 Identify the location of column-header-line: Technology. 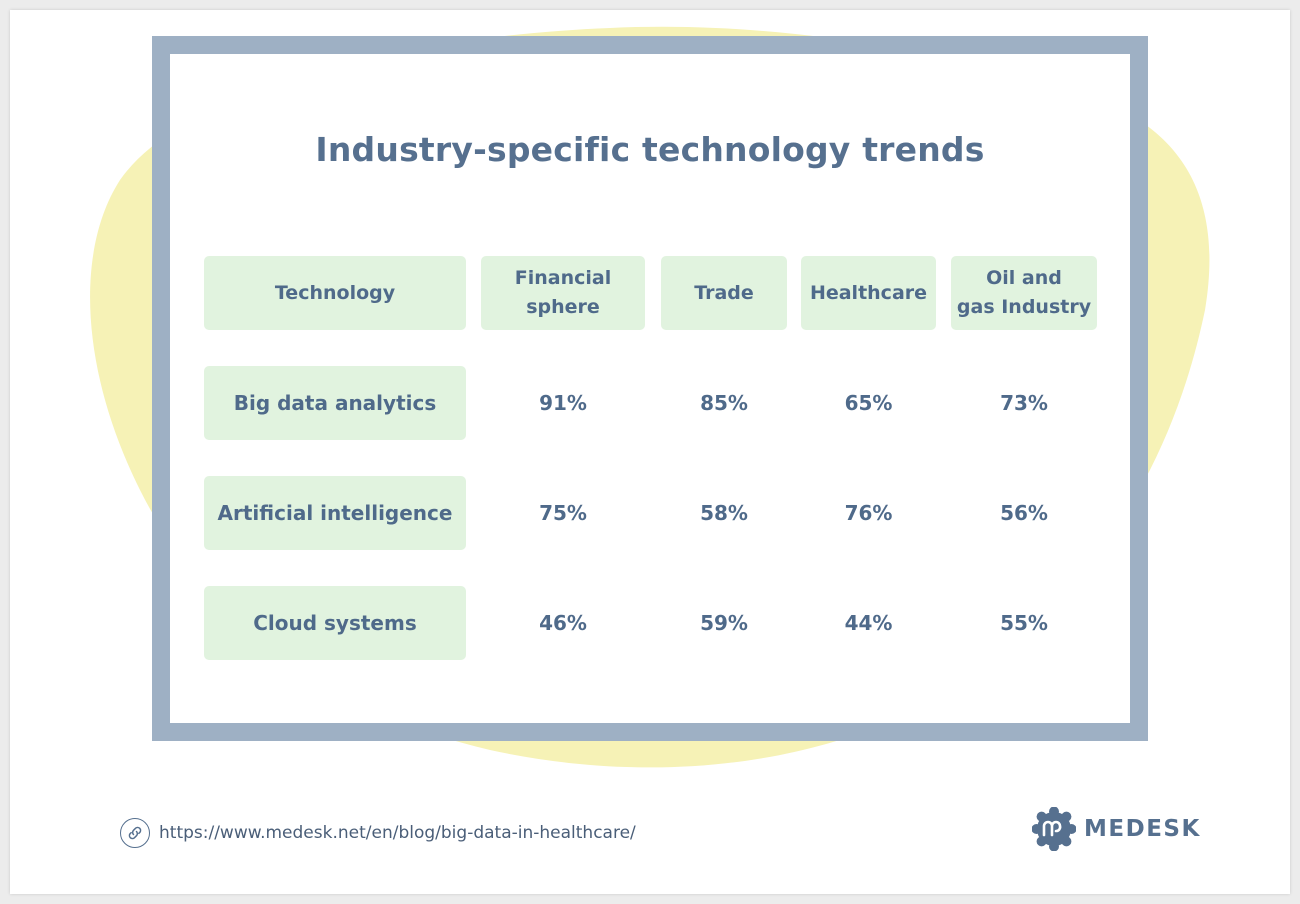
(335, 292).